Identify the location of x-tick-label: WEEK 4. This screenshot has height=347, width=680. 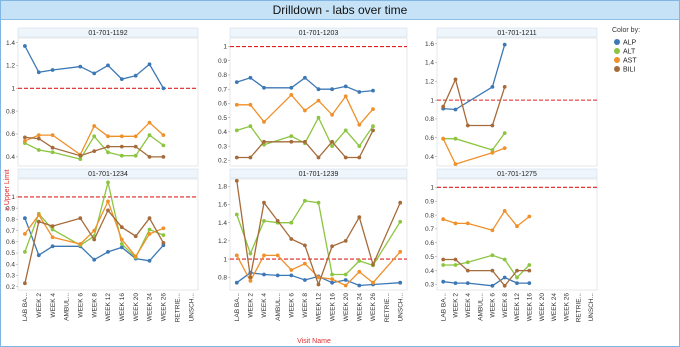
(468, 305).